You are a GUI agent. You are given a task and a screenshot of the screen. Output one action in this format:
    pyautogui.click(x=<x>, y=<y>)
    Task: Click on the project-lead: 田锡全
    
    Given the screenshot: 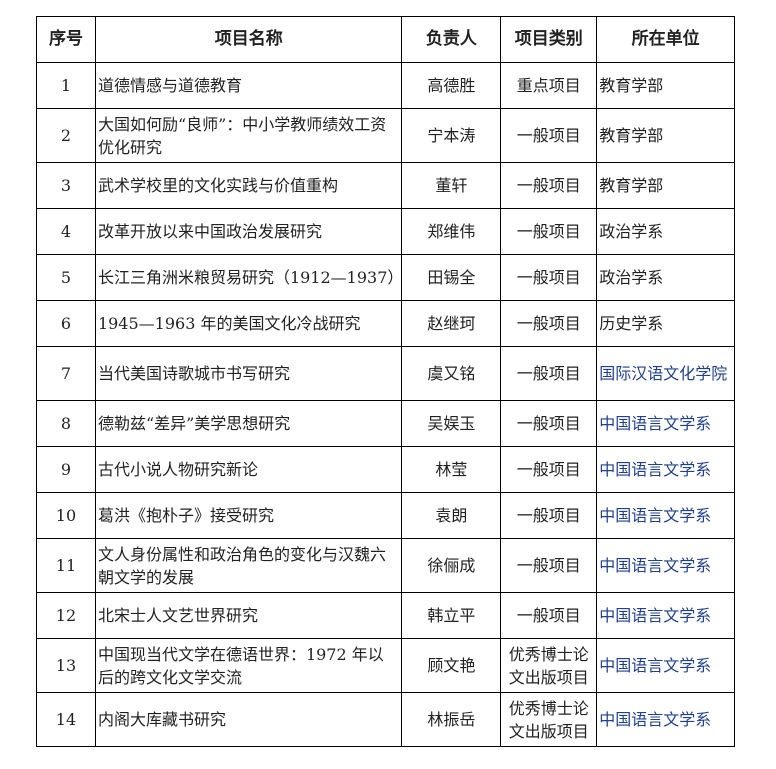 What is the action you would take?
    pyautogui.click(x=451, y=277)
    